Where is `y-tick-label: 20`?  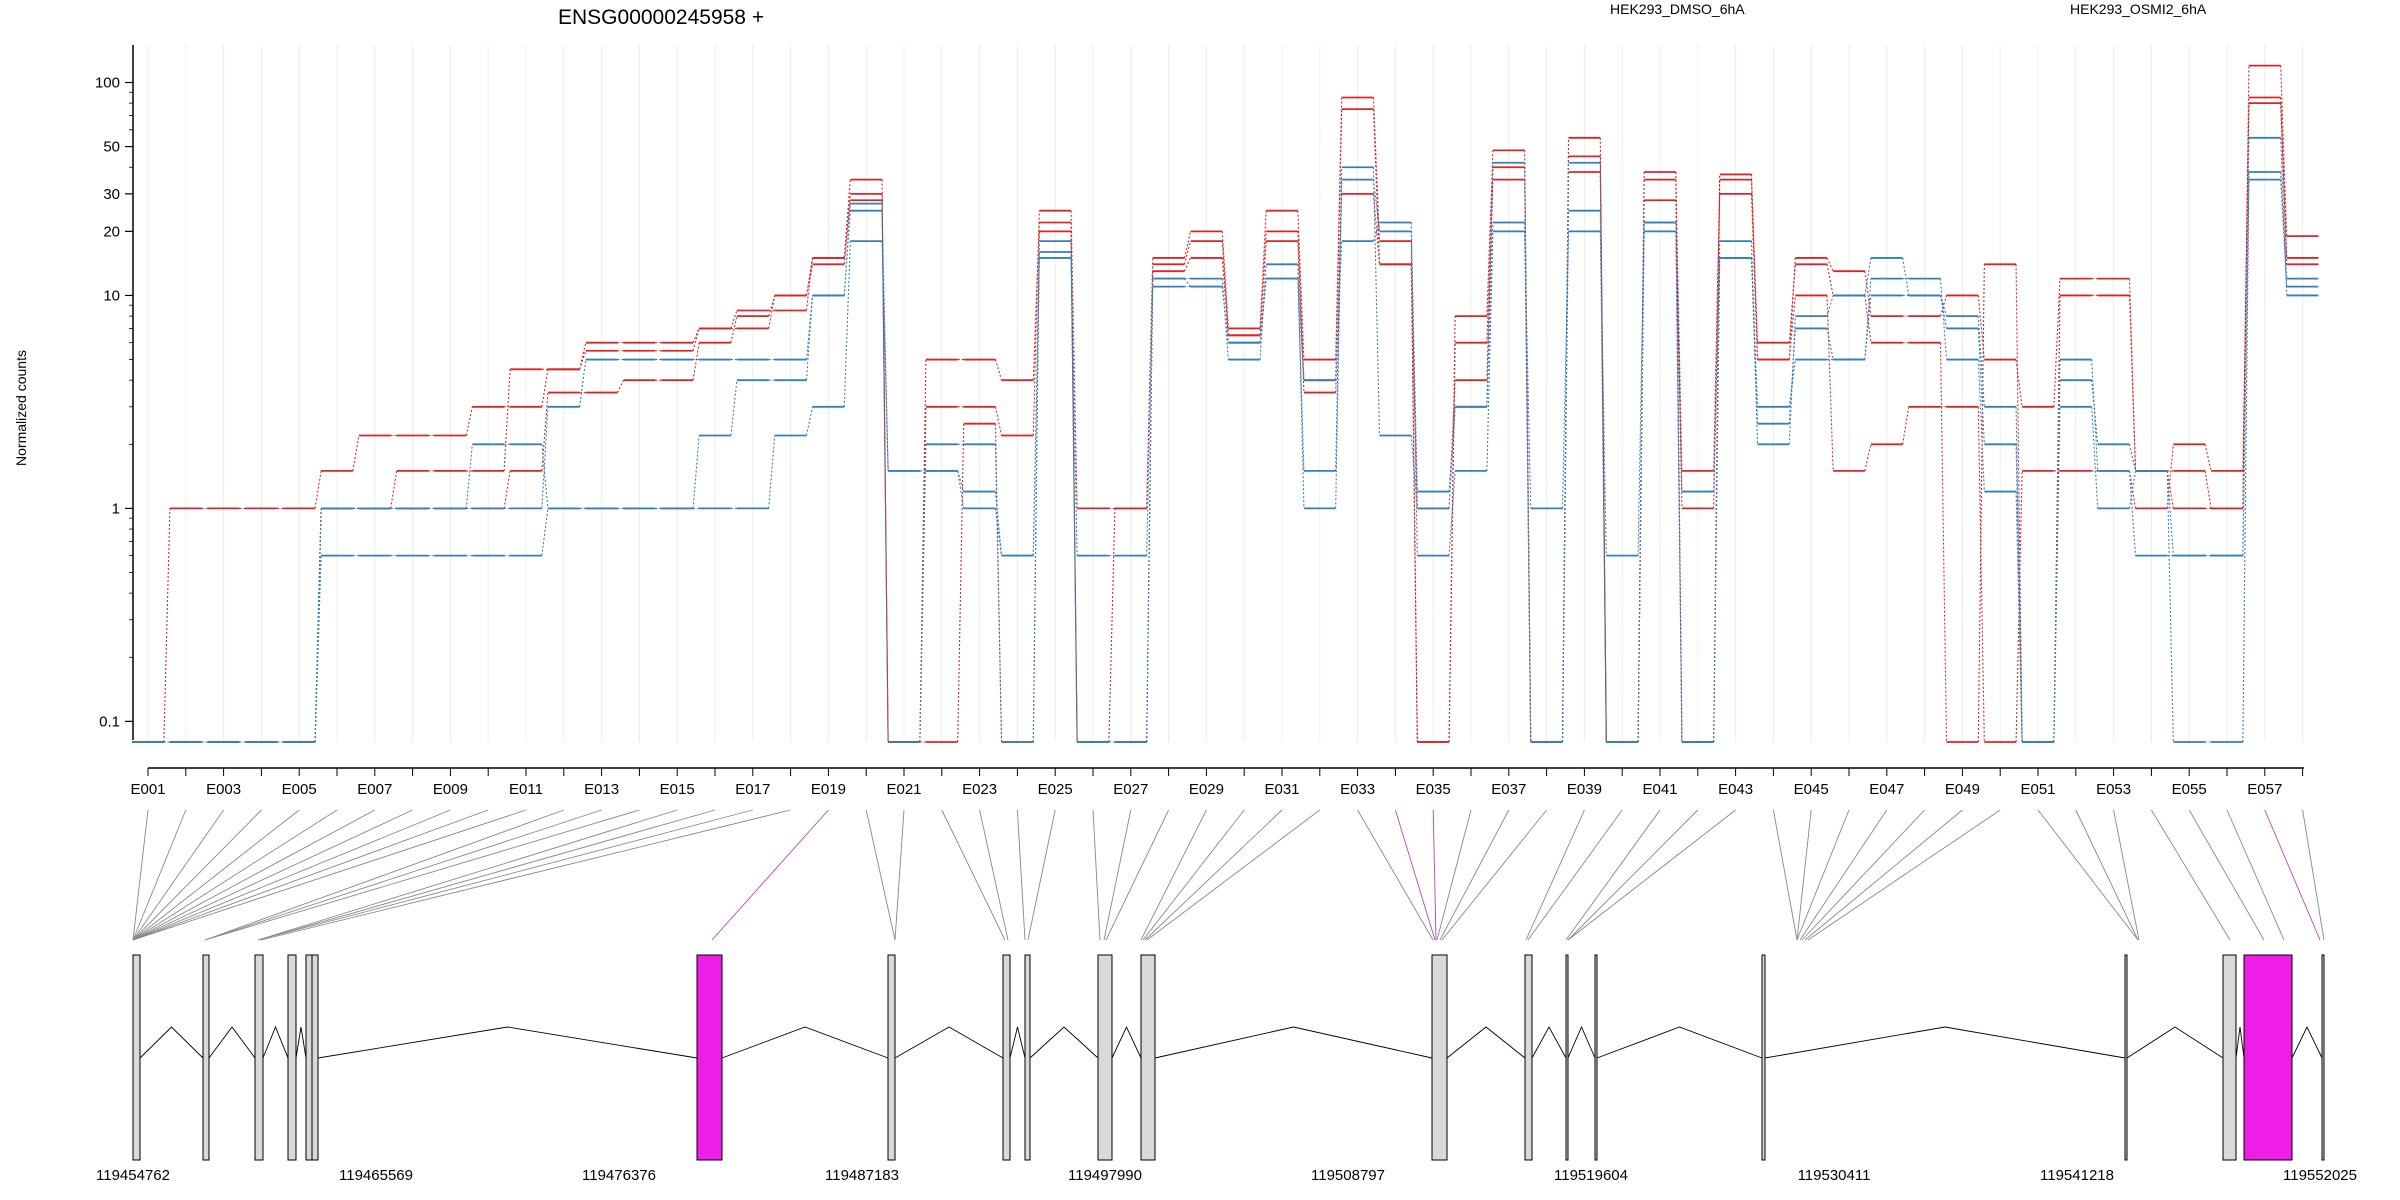 y-tick-label: 20 is located at coordinates (111, 231).